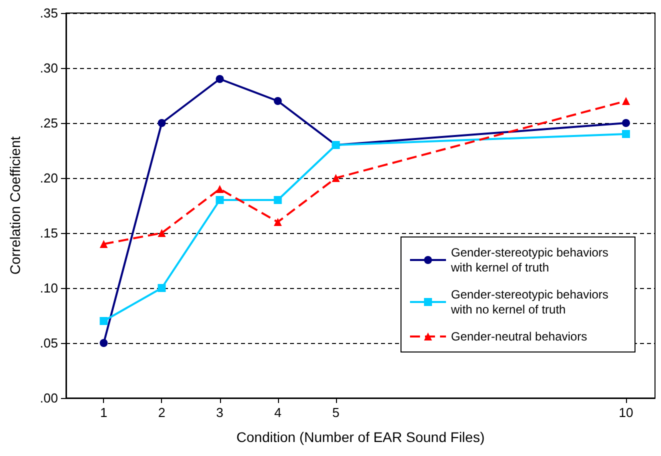  What do you see at coordinates (49, 343) in the screenshot?
I see `y-tick-label: .05` at bounding box center [49, 343].